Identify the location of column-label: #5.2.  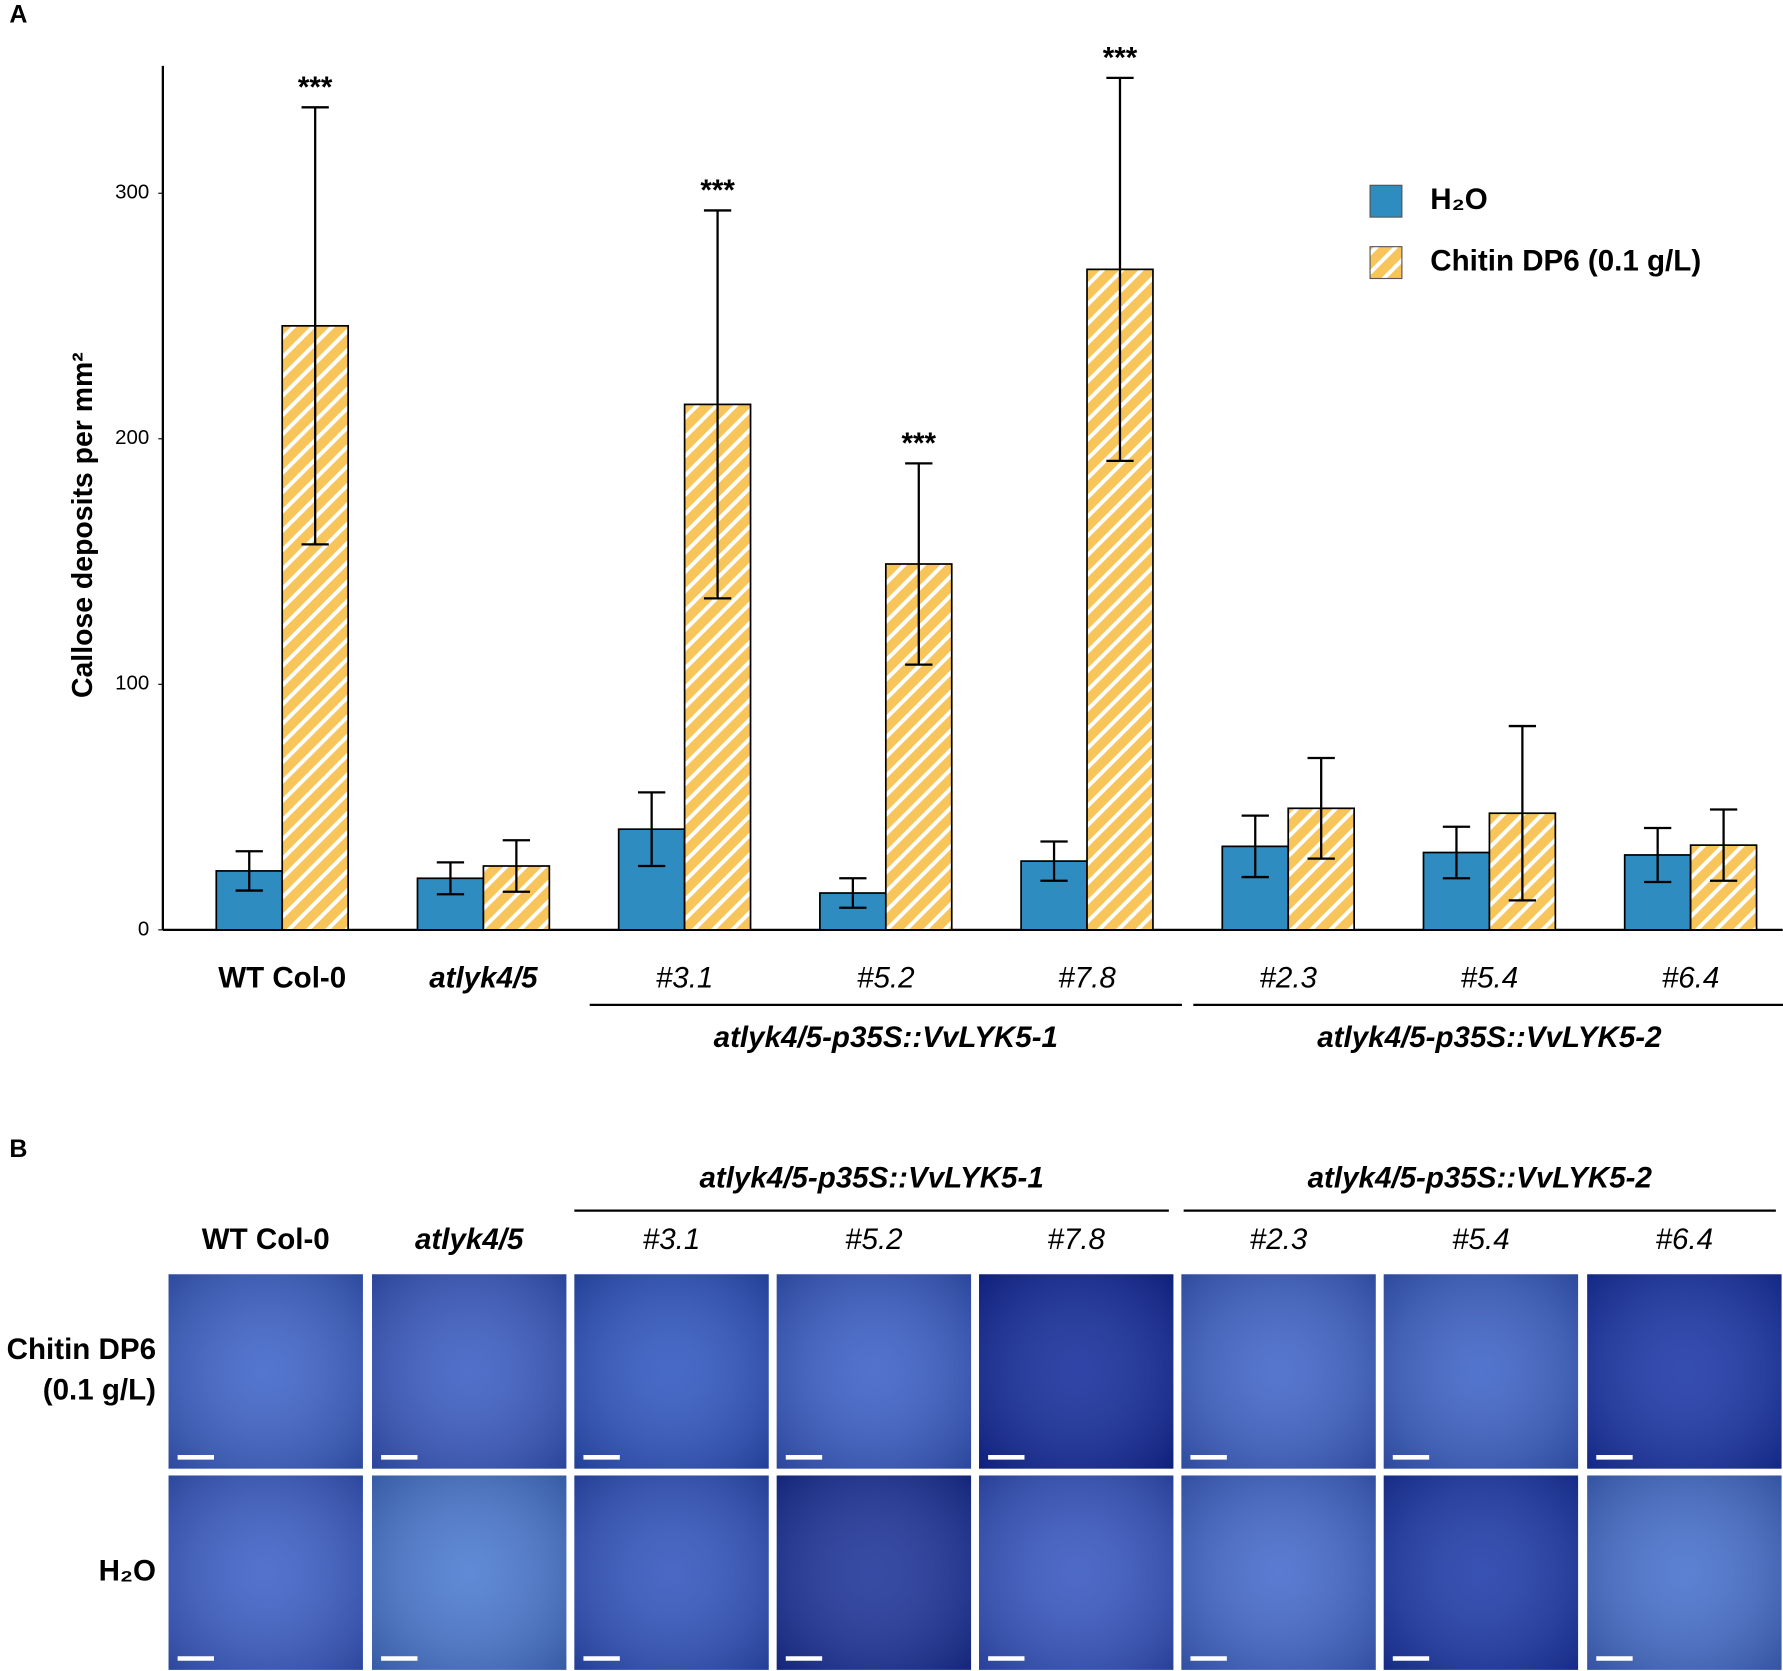
(874, 1239).